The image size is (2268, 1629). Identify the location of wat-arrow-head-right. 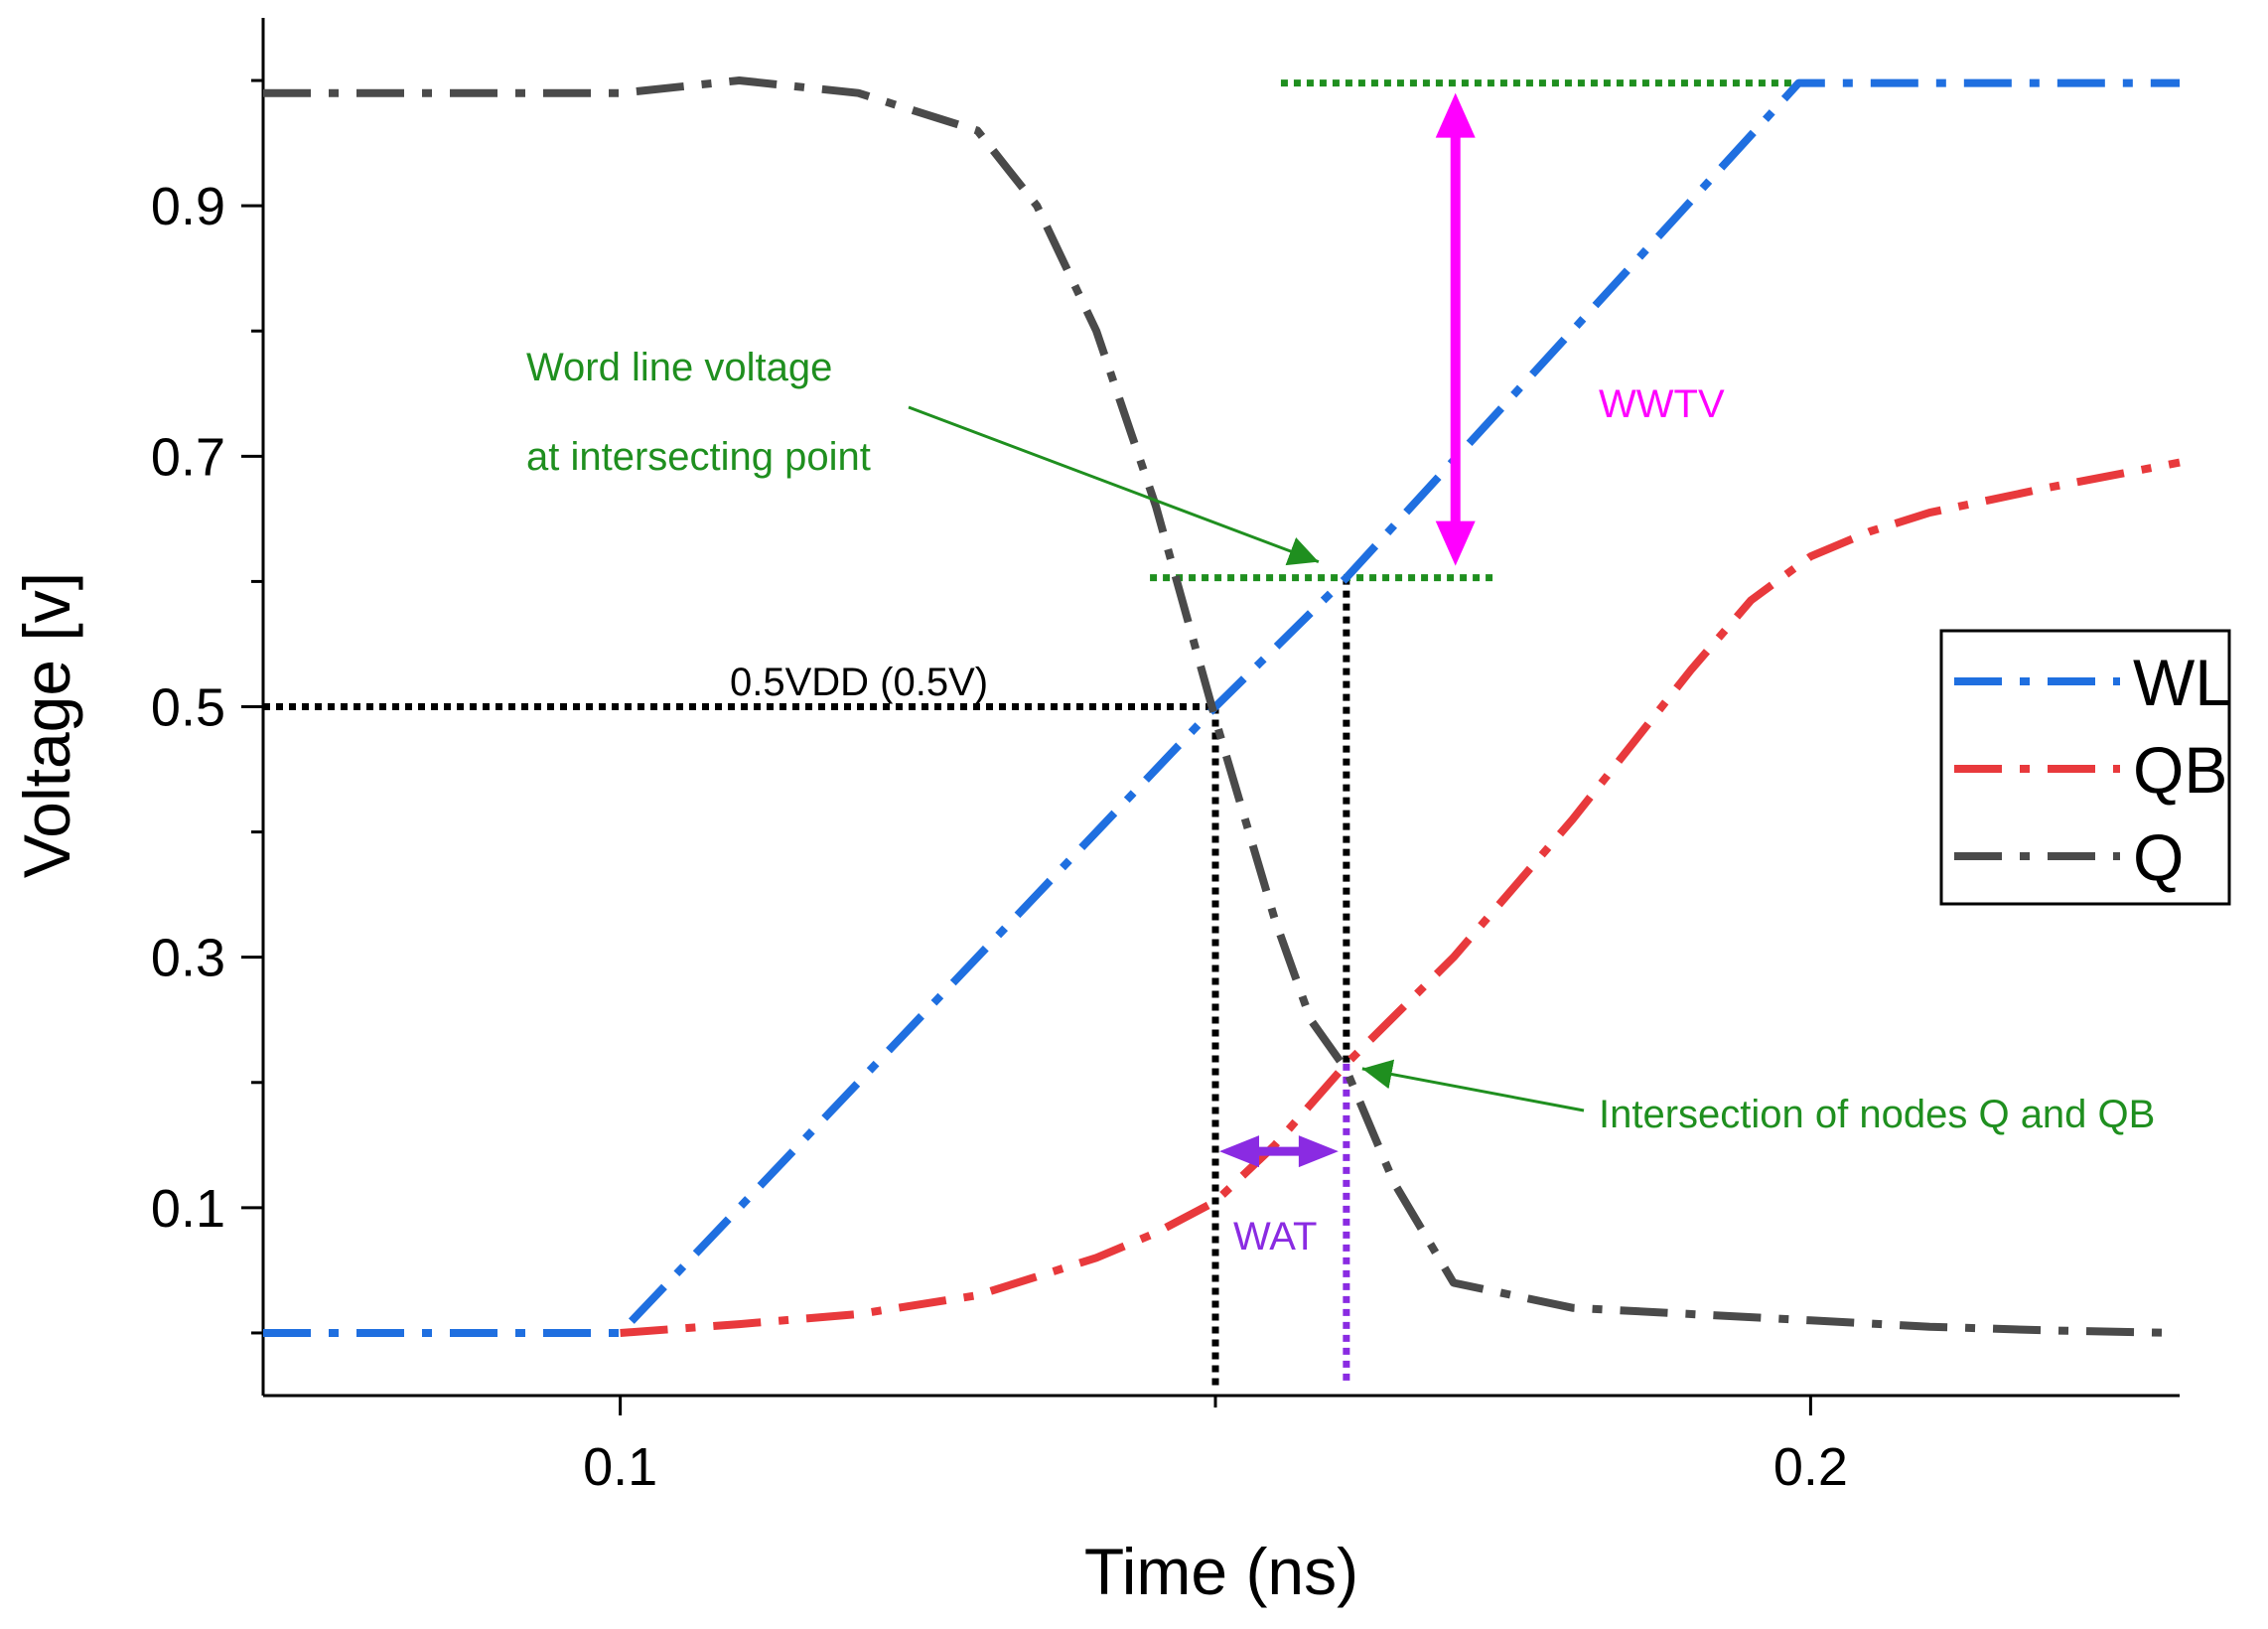
(1318, 1152).